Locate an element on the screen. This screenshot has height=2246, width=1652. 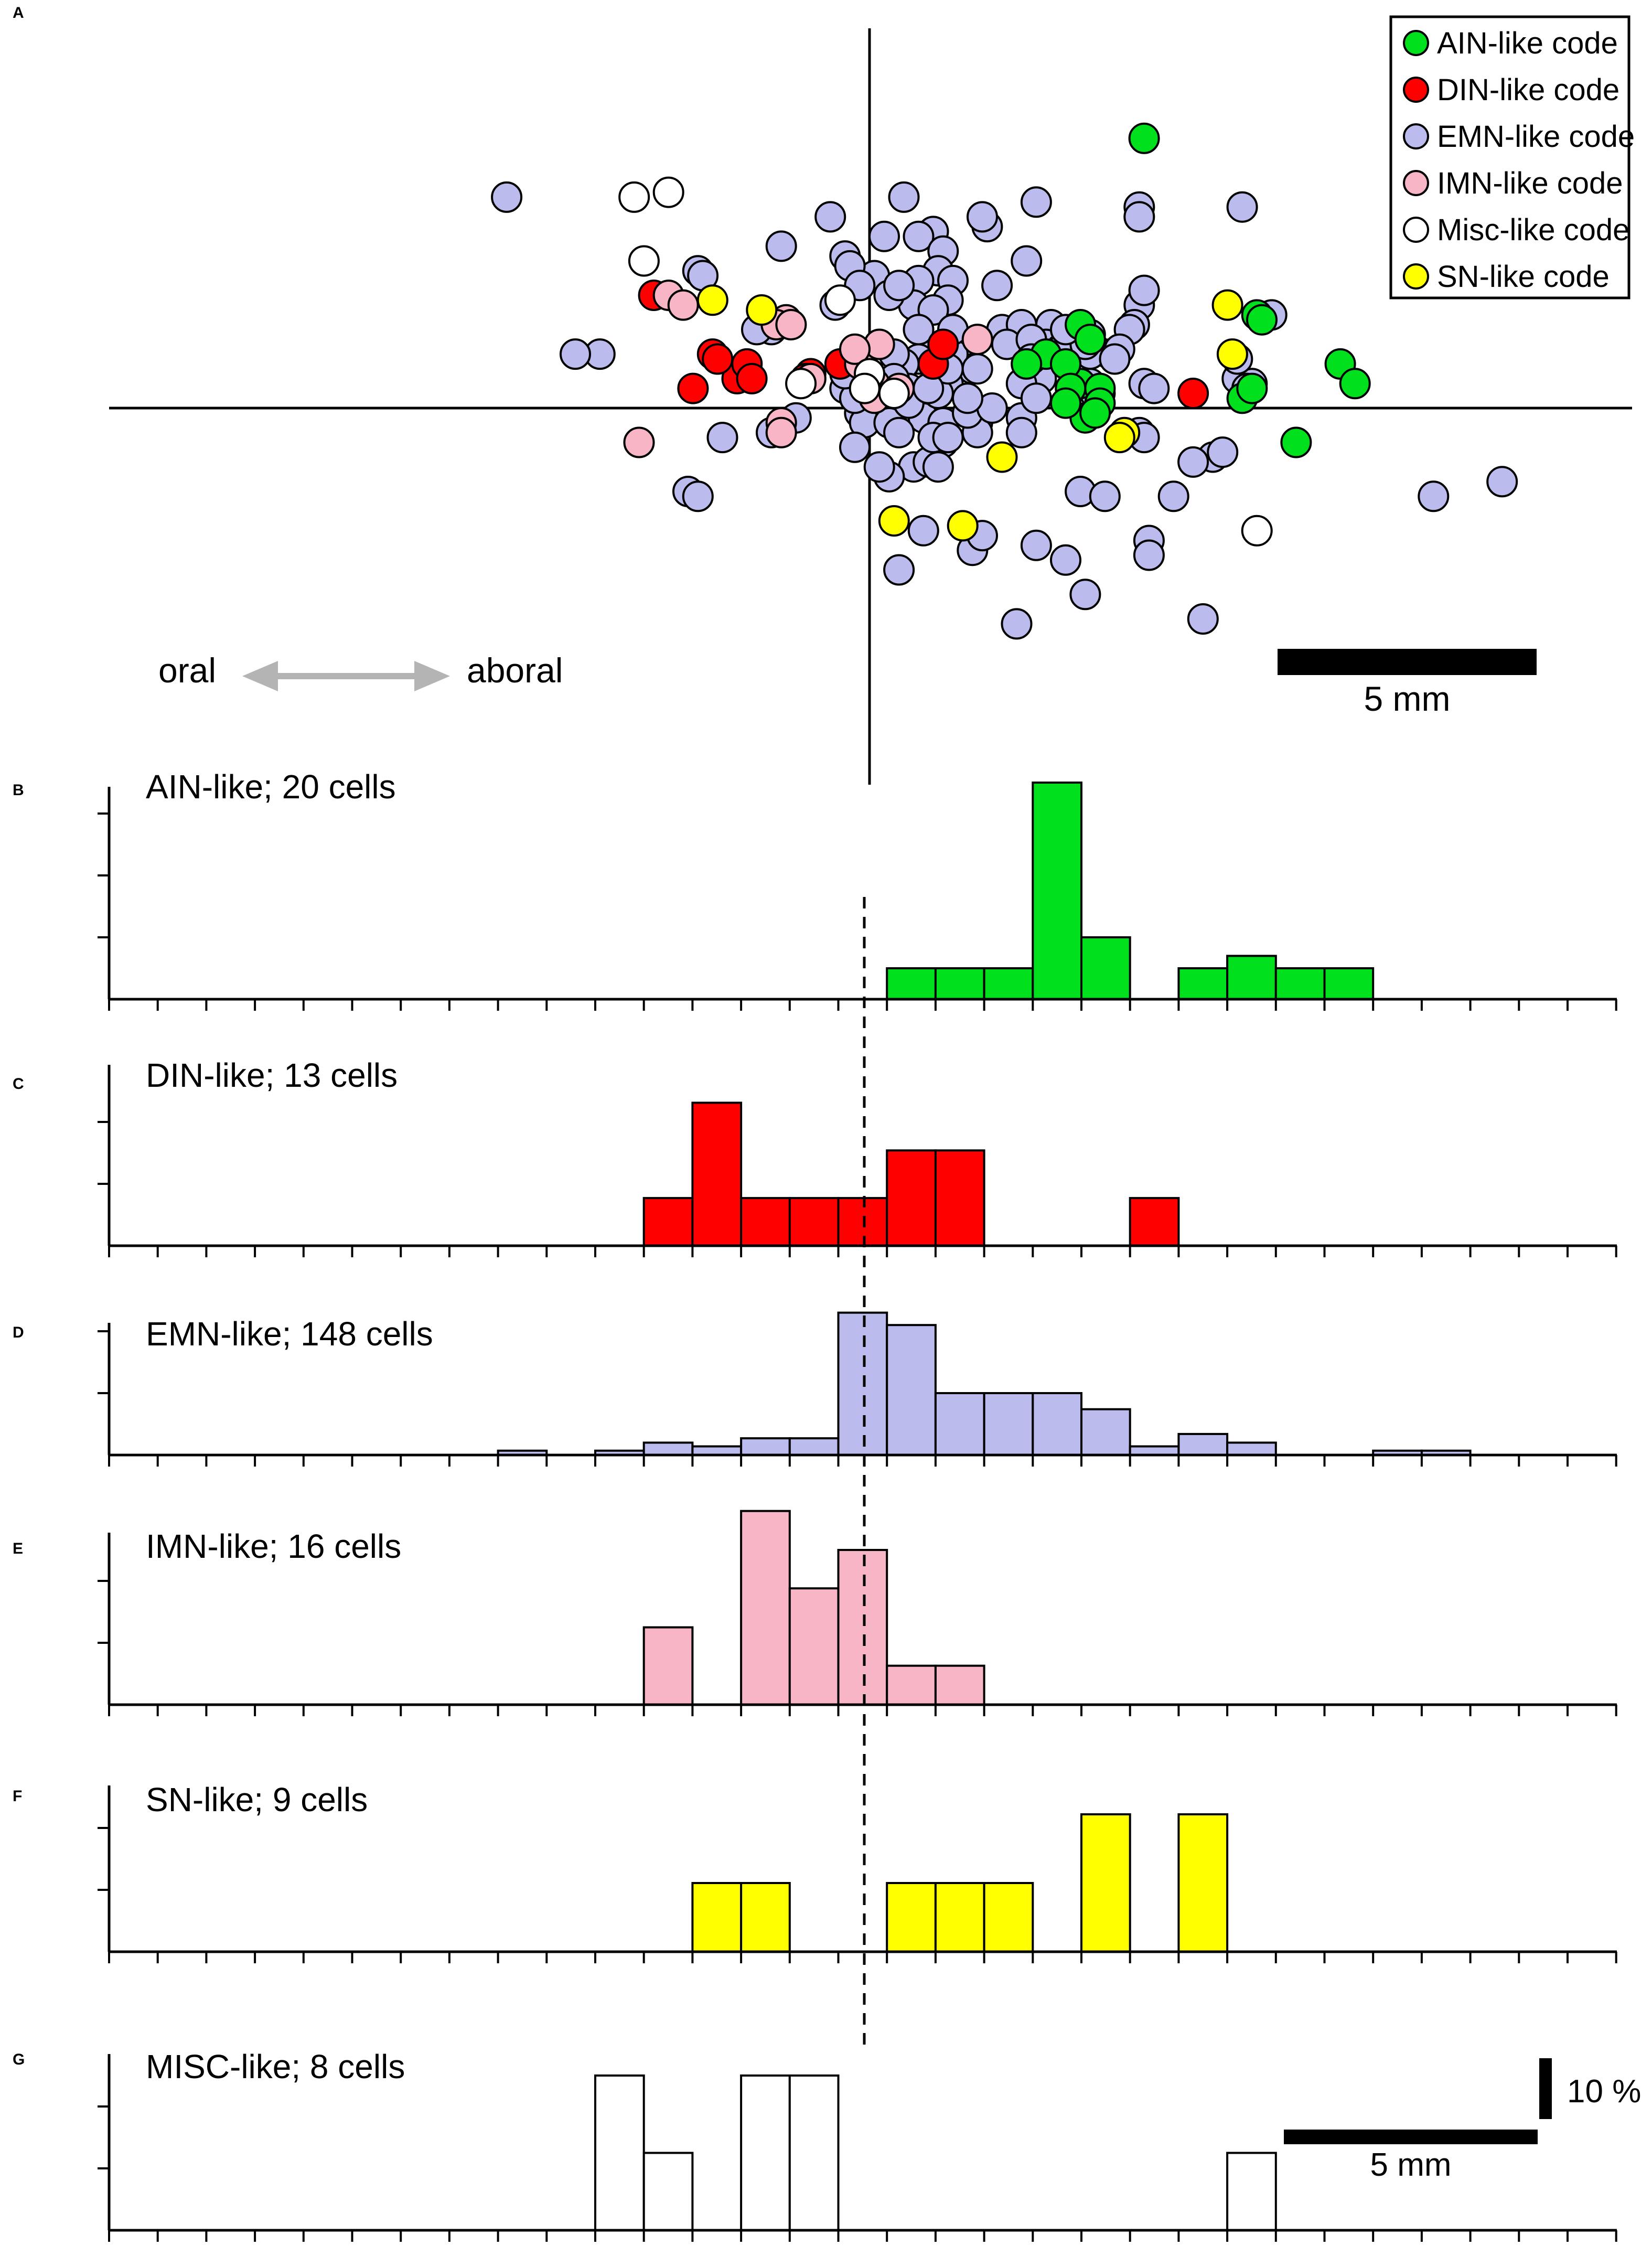
mm-scale-bar is located at coordinates (1411, 2137).